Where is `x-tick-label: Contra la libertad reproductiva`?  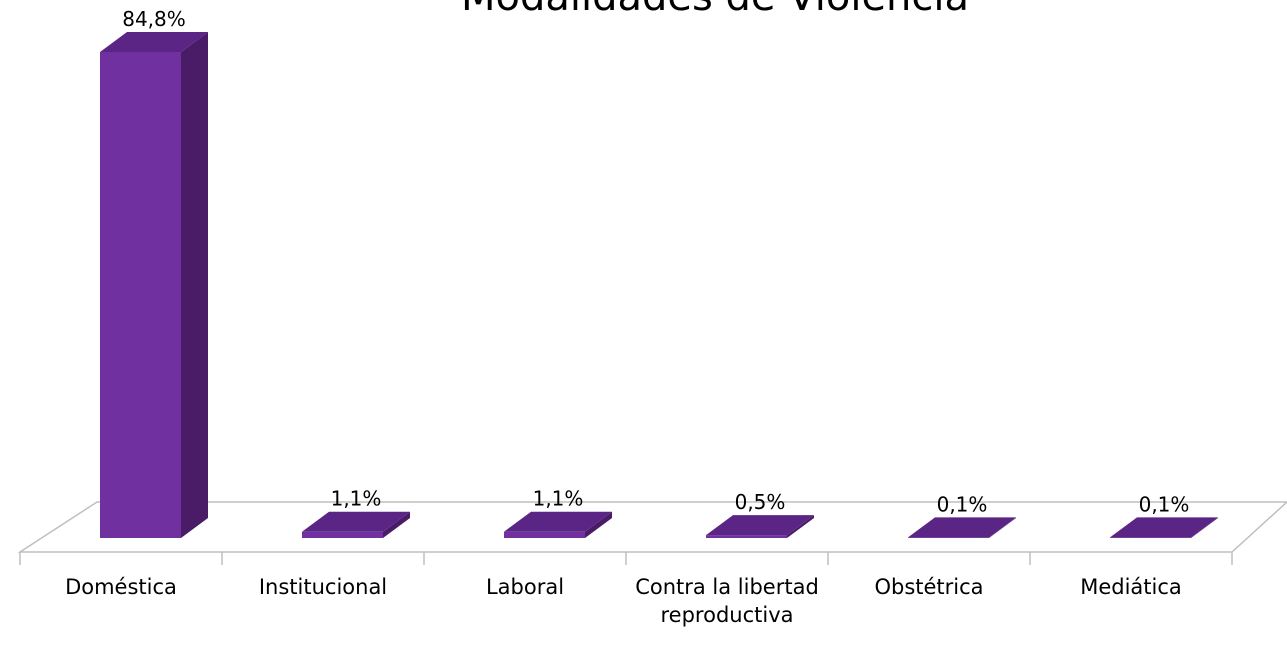 x-tick-label: Contra la libertad reproductiva is located at coordinates (727, 601).